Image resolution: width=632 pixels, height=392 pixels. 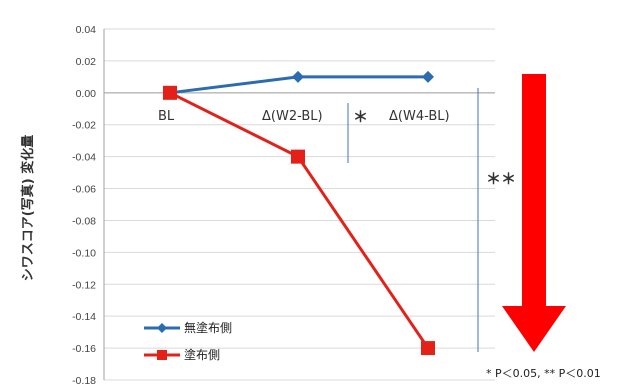 What do you see at coordinates (84, 285) in the screenshot?
I see `y-tick-label: -0.12` at bounding box center [84, 285].